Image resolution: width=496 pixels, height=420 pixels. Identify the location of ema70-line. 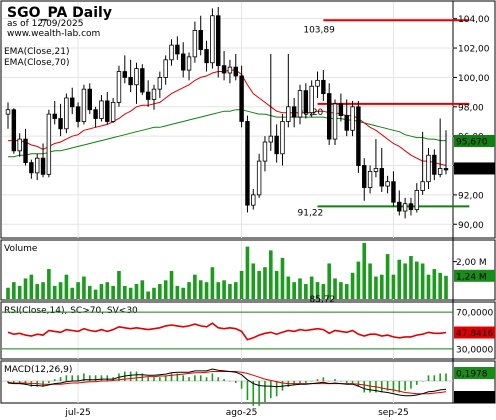
(227, 133).